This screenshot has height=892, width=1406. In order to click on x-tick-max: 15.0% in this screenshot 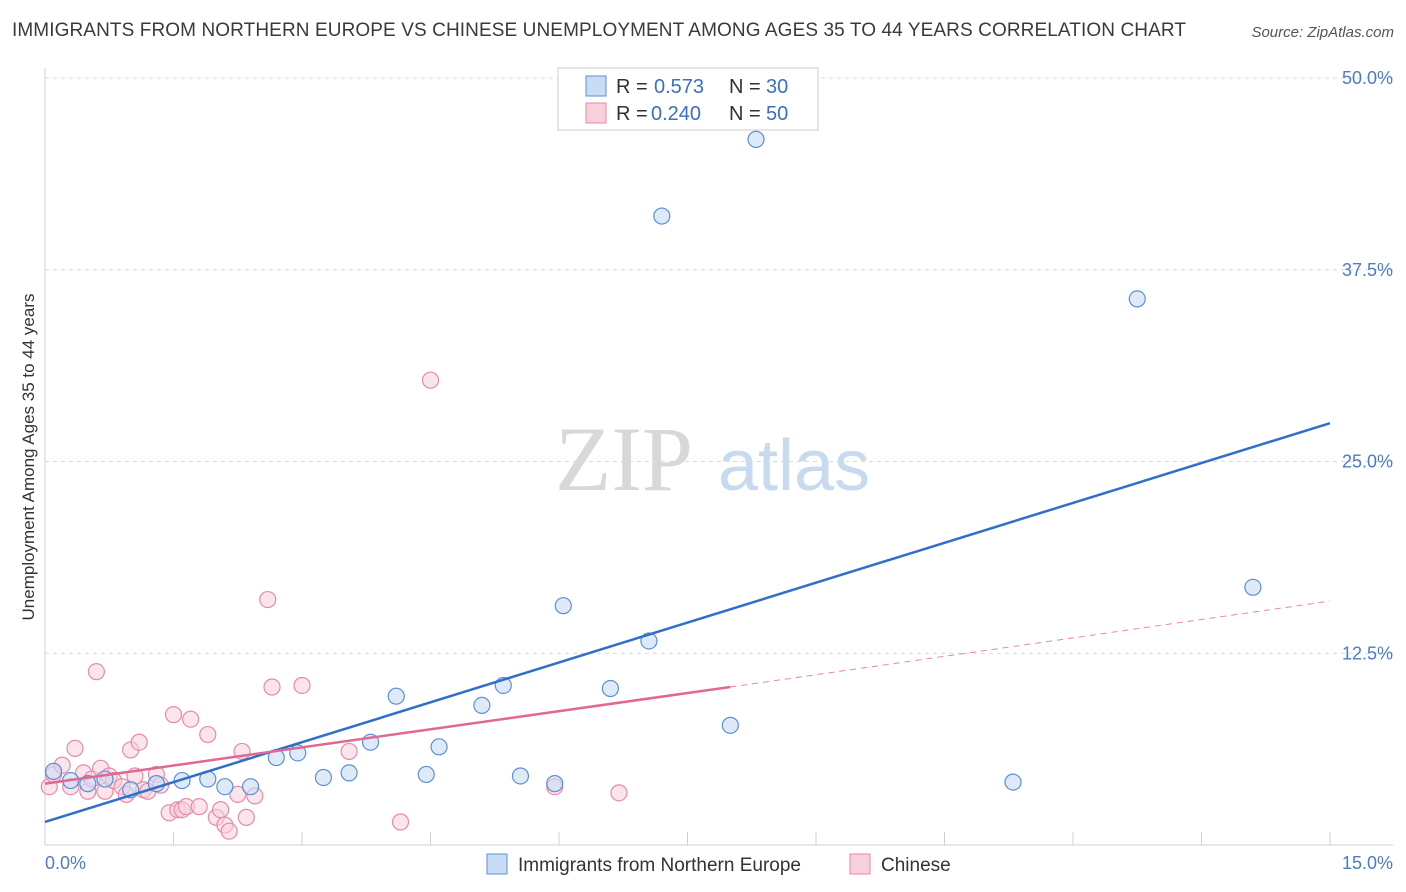, I will do `click(1367, 863)`.